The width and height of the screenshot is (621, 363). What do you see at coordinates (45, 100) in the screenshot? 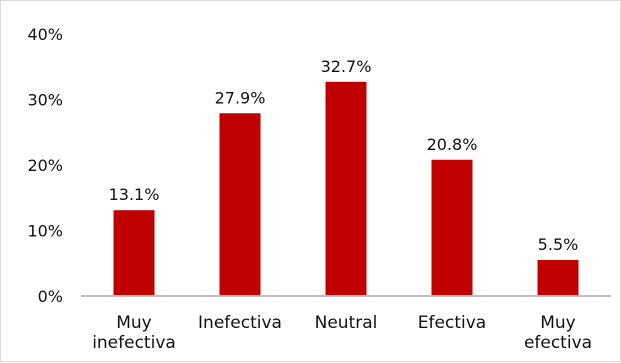
I see `y-tick-label: 30%` at bounding box center [45, 100].